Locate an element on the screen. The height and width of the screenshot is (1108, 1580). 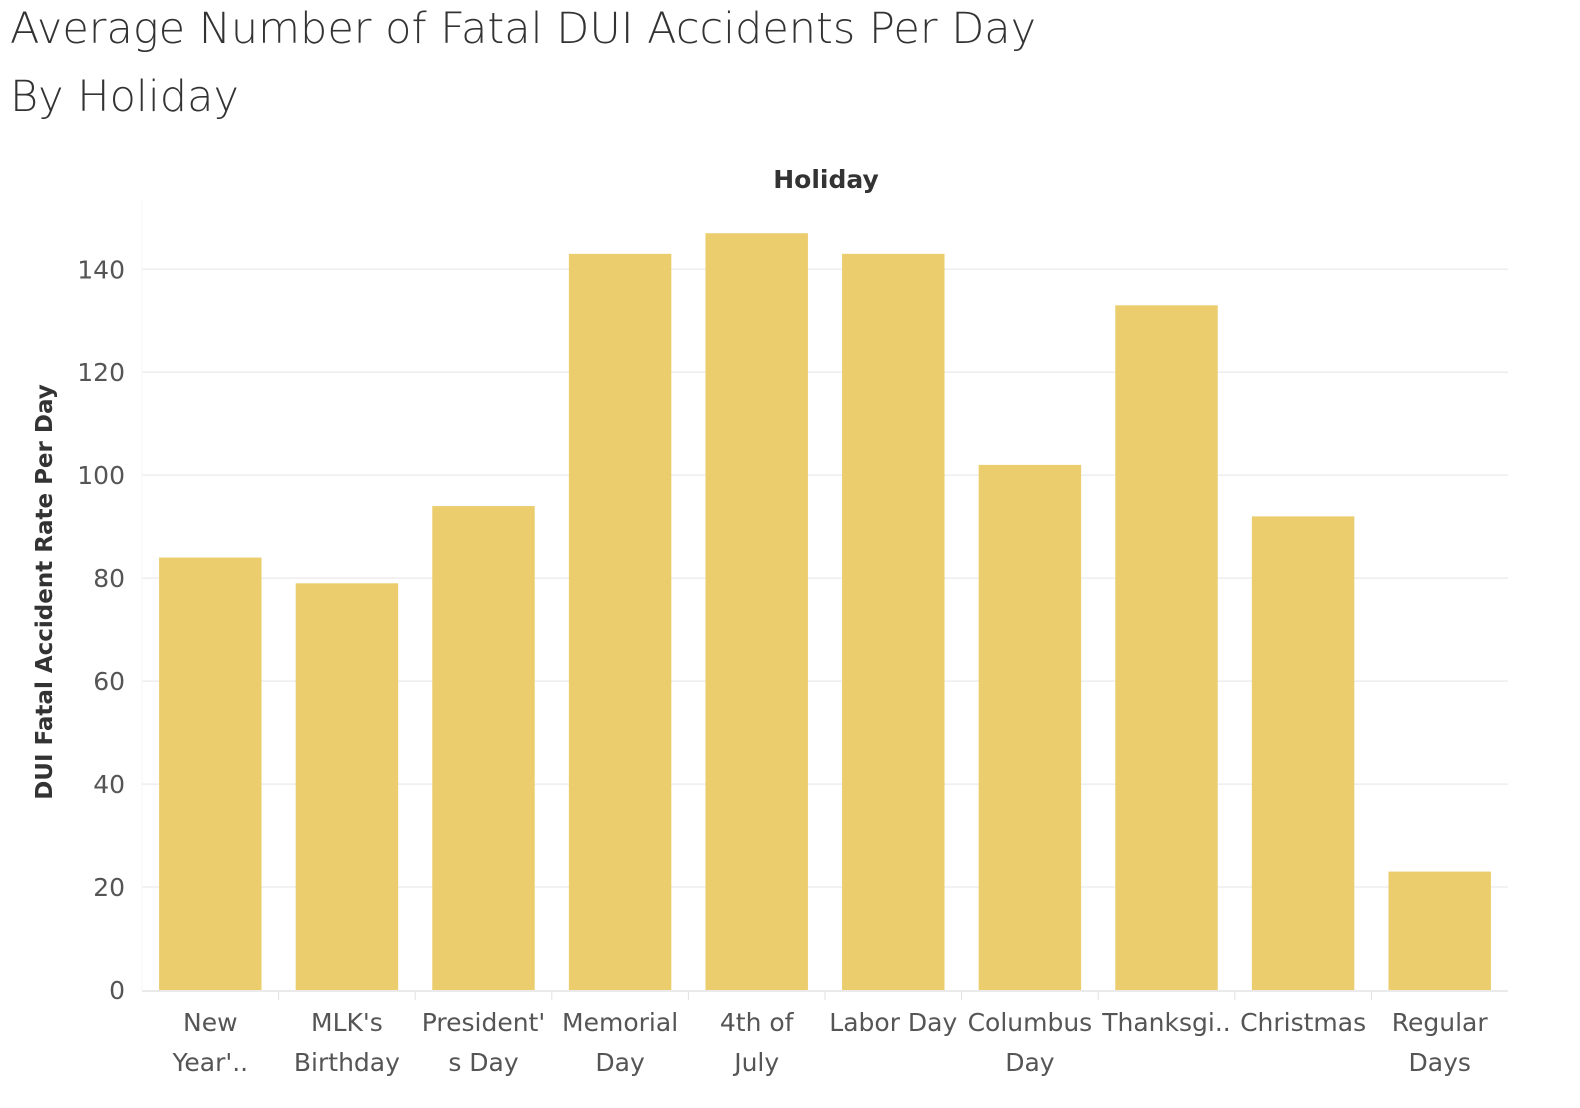
x-category-label: MLK's is located at coordinates (347, 1022).